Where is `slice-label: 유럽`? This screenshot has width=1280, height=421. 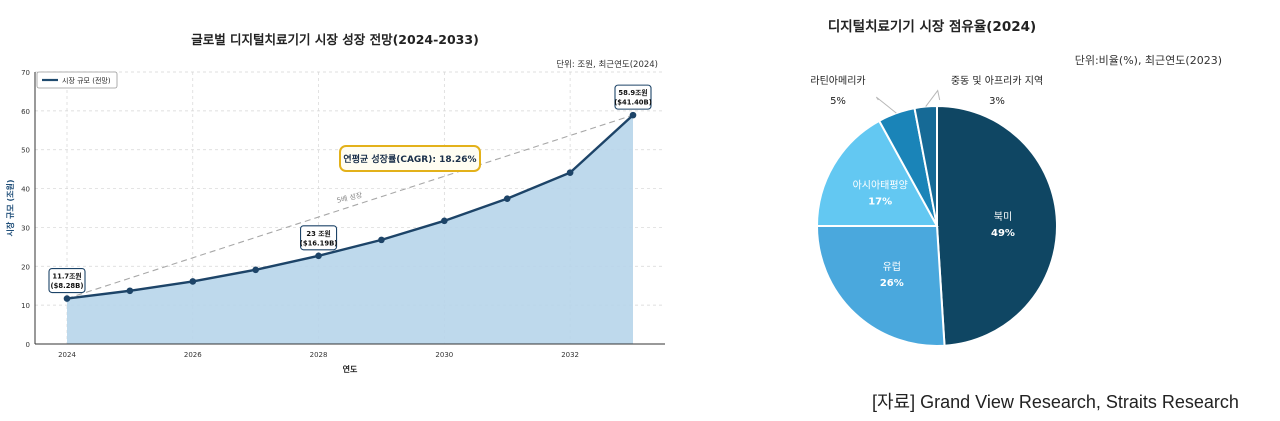
slice-label: 유럽 is located at coordinates (892, 267).